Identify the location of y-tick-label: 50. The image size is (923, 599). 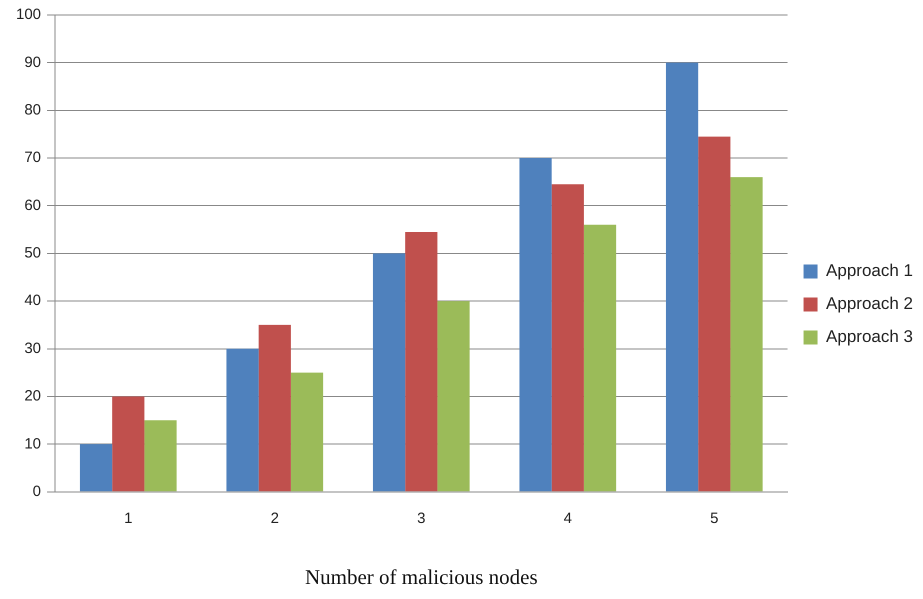
(33, 253).